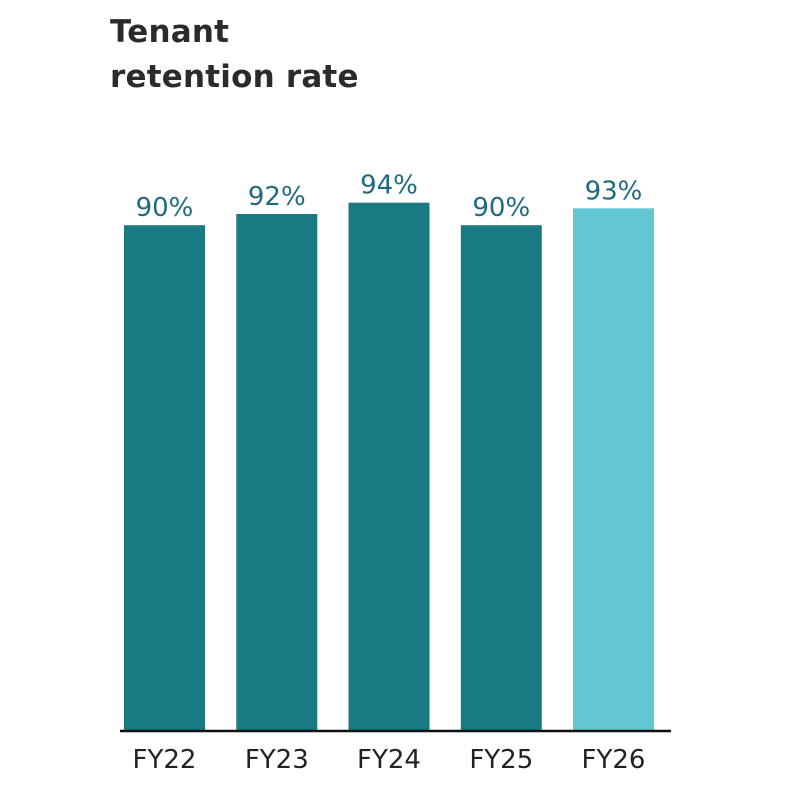 The width and height of the screenshot is (786, 786). Describe the element at coordinates (501, 760) in the screenshot. I see `x-tick-label-fy25: FY25` at that location.